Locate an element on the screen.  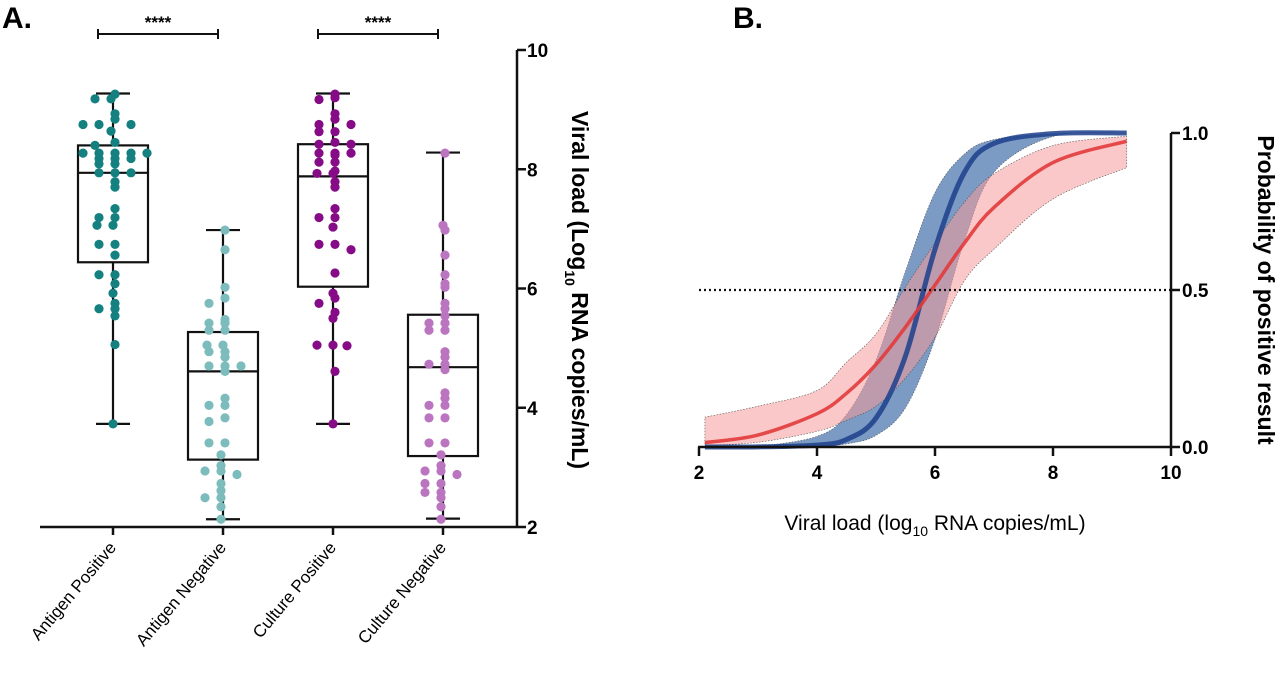
panel-b-label: B. is located at coordinates (748, 18).